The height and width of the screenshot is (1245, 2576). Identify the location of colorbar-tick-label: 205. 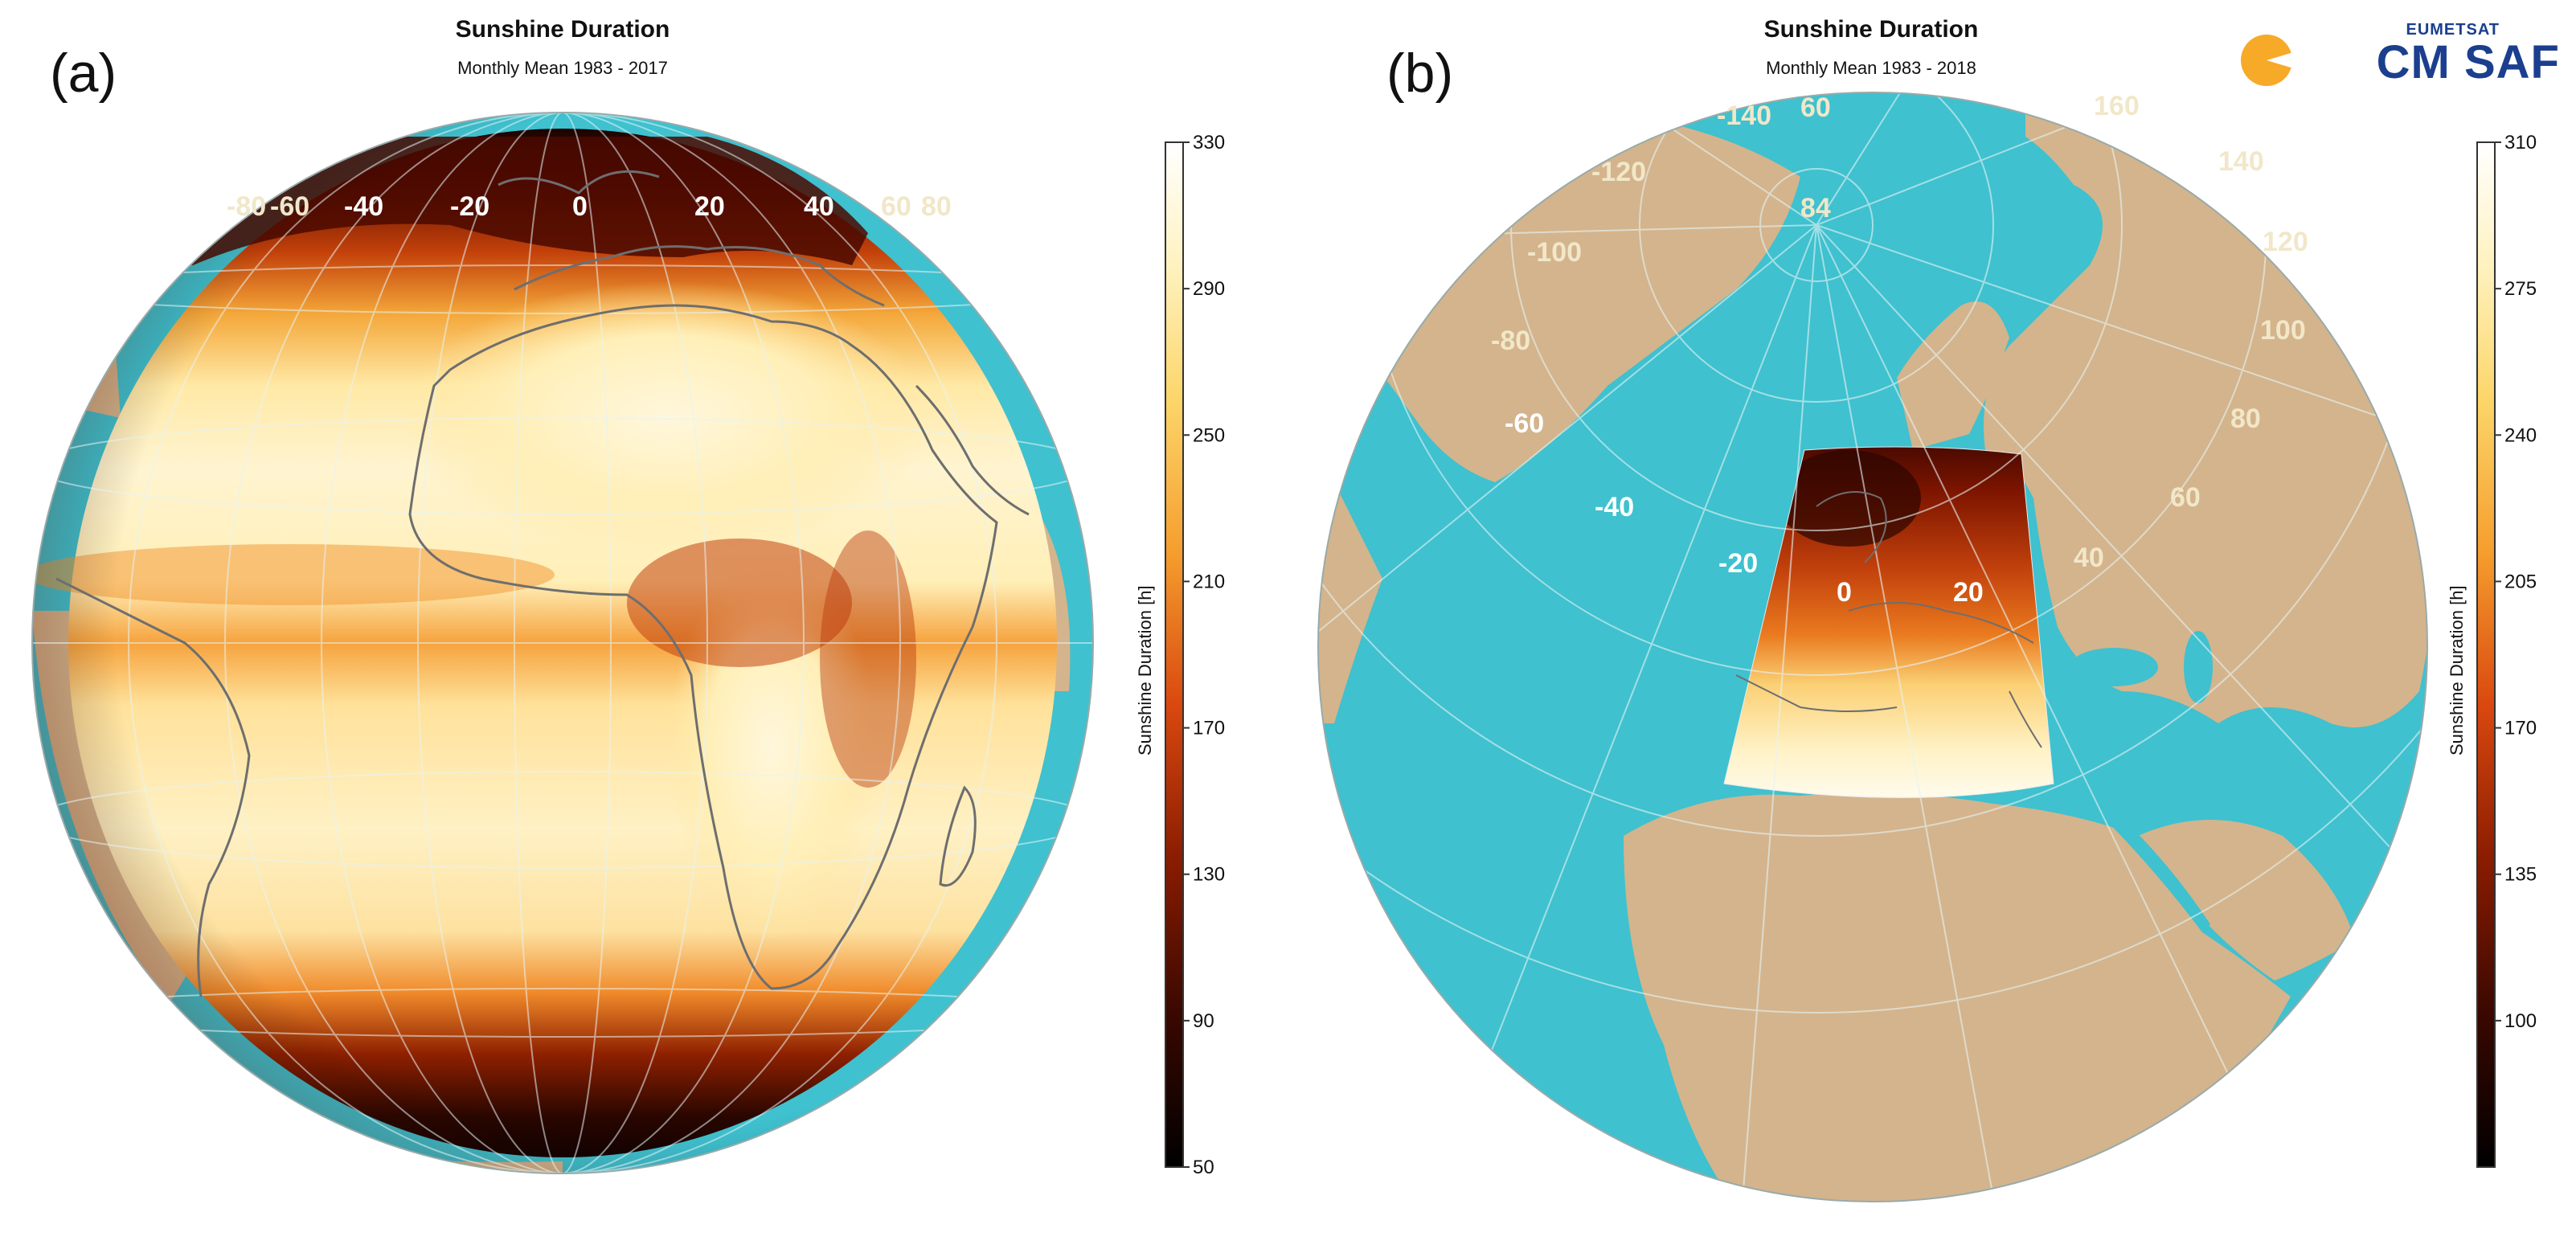
(2520, 581).